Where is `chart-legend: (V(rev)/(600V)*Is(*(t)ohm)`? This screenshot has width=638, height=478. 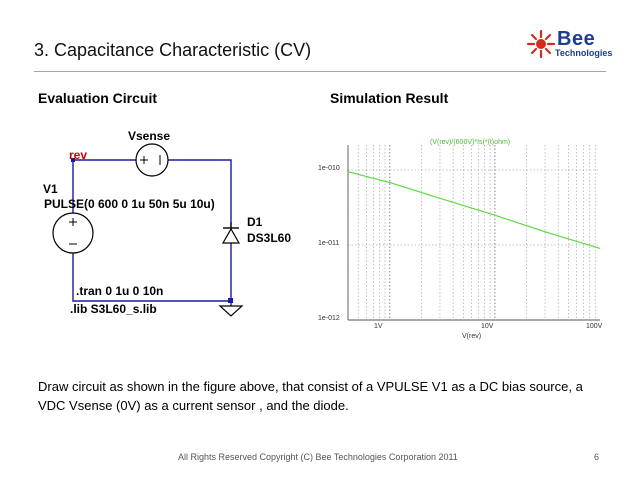 chart-legend: (V(rev)/(600V)*Is(*(t)ohm) is located at coordinates (470, 142).